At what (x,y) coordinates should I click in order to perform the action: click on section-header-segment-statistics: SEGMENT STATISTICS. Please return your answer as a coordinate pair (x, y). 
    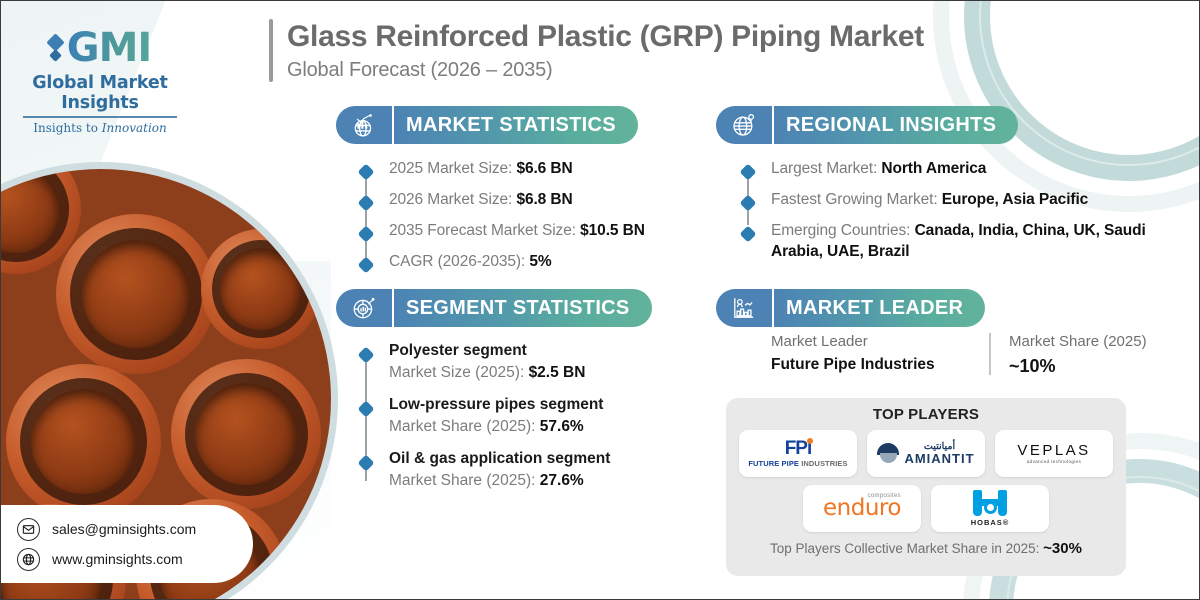
    Looking at the image, I should click on (494, 308).